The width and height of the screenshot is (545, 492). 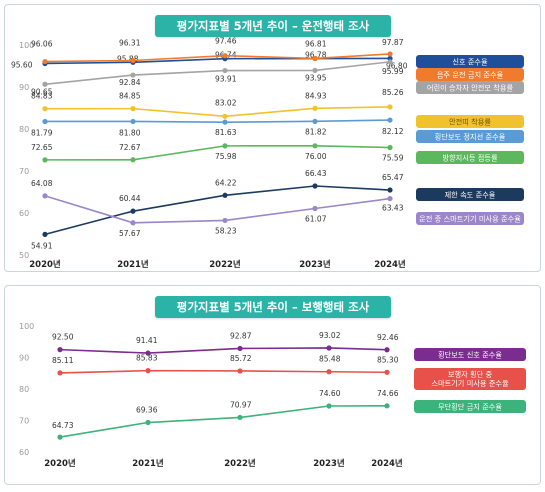 What do you see at coordinates (217, 112) in the screenshot?
I see `series-line-안전띠-착용률` at bounding box center [217, 112].